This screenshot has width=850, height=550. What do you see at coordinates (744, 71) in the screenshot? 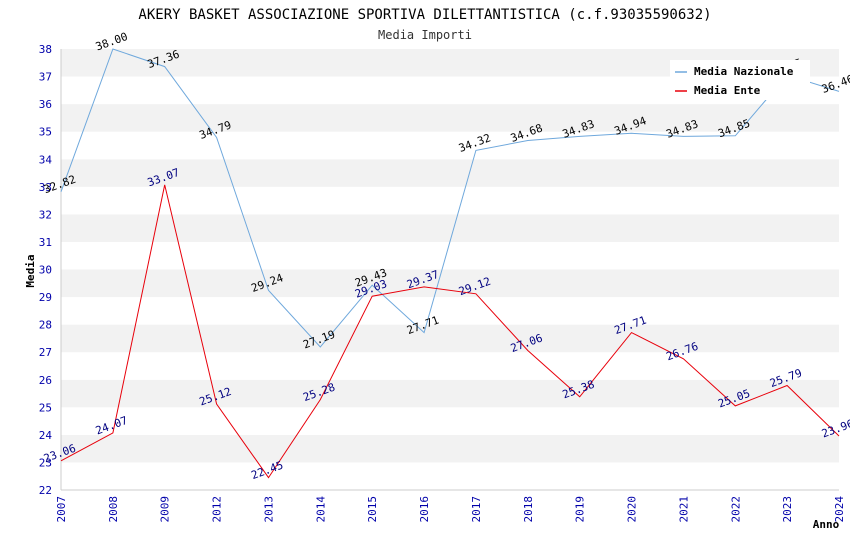
I see `legend-label-media-nazionale: Media Nazionale` at bounding box center [744, 71].